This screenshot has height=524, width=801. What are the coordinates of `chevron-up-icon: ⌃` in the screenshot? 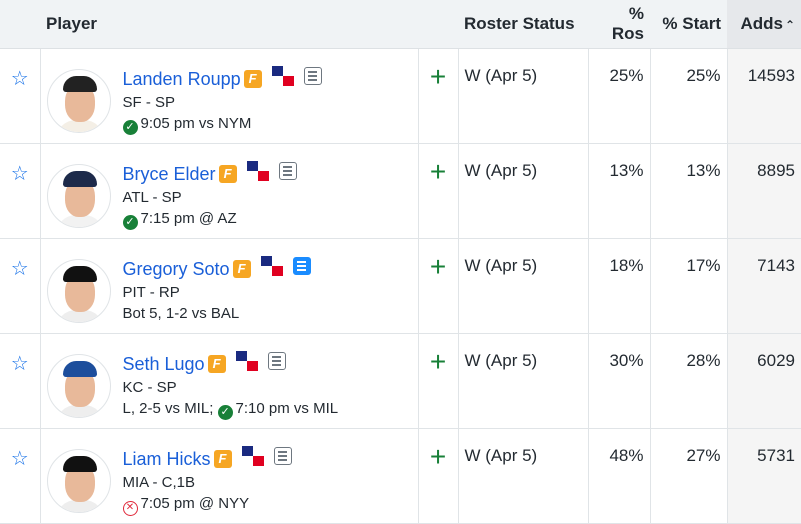 It's located at (789, 24).